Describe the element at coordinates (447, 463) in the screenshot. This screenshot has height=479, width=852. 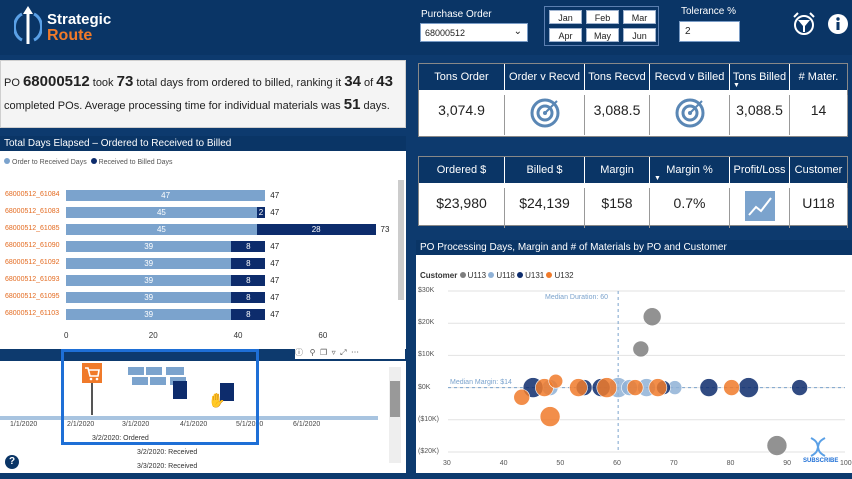
I see `scatter-x-tick: 30` at that location.